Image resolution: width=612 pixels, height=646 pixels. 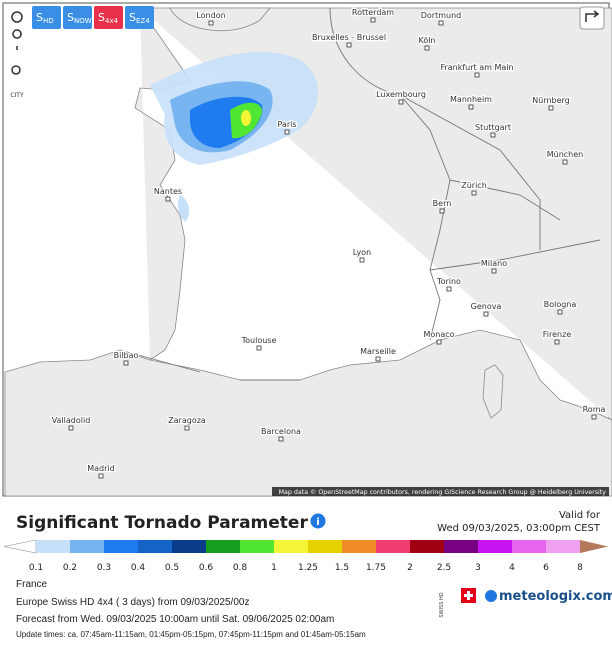 What do you see at coordinates (71, 420) in the screenshot?
I see `city-label: Valladolid` at bounding box center [71, 420].